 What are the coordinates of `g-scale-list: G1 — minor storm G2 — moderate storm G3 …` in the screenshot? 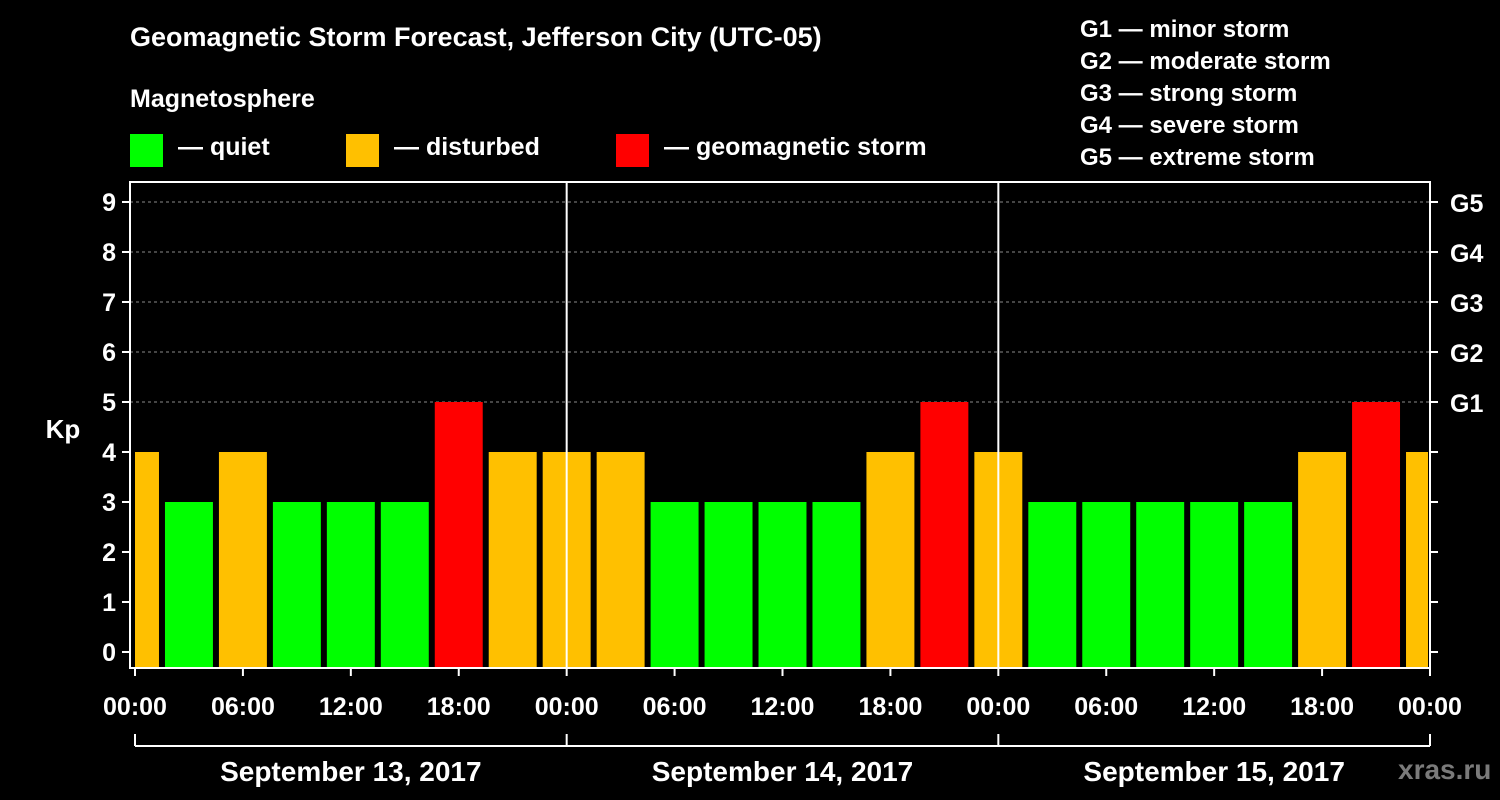 It's located at (1205, 94).